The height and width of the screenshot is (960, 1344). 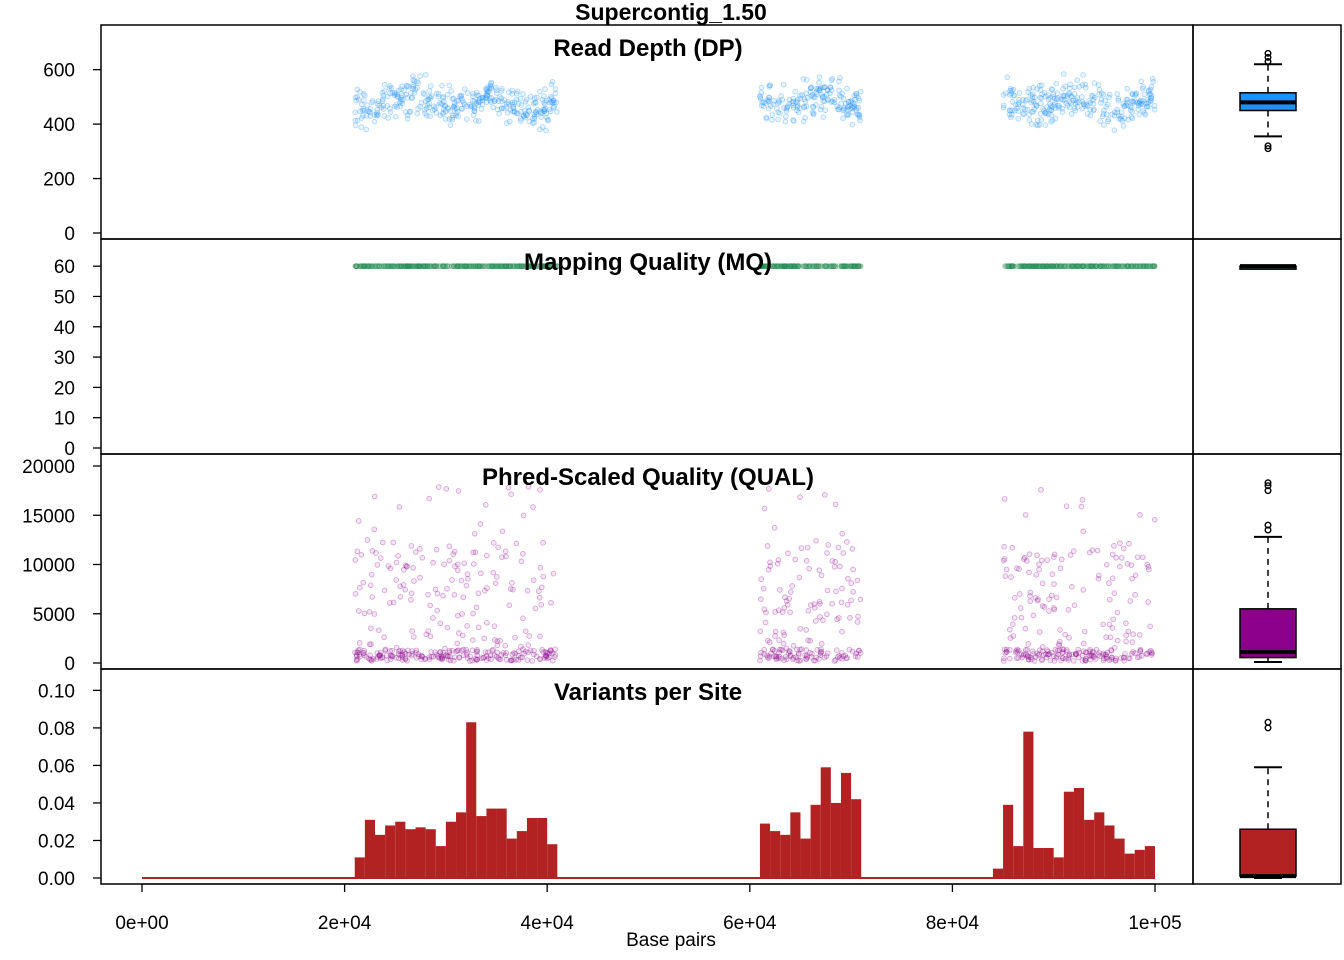 What do you see at coordinates (64, 267) in the screenshot?
I see `y-tick-label: 60` at bounding box center [64, 267].